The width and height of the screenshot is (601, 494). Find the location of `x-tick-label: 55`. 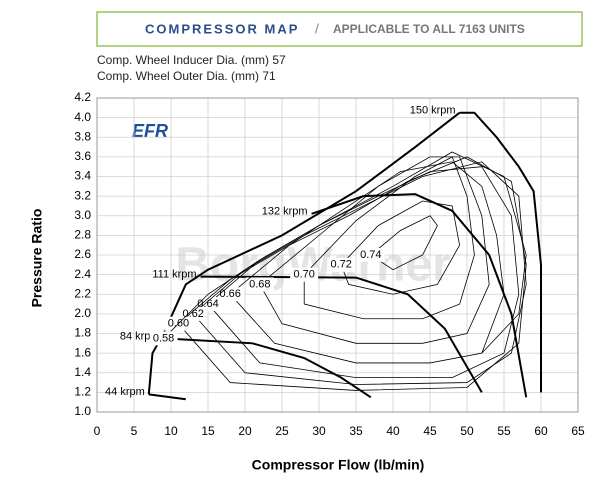

x-tick-label: 55 is located at coordinates (504, 431).